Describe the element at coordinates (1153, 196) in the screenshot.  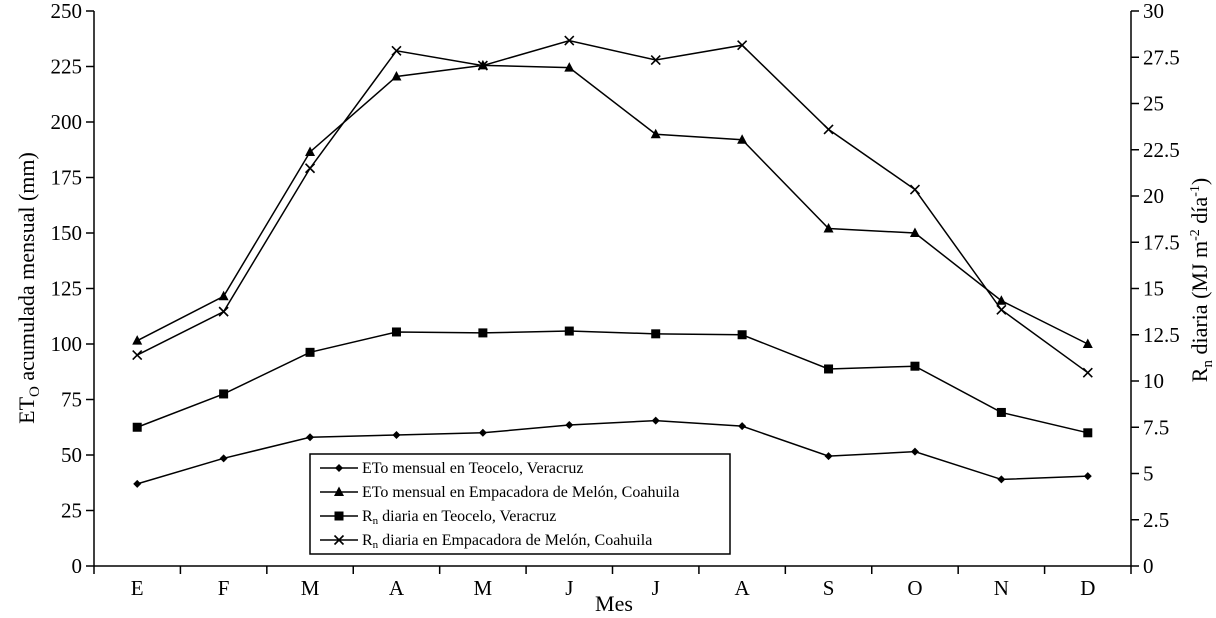
I see `y-right-tick-label: 20` at that location.